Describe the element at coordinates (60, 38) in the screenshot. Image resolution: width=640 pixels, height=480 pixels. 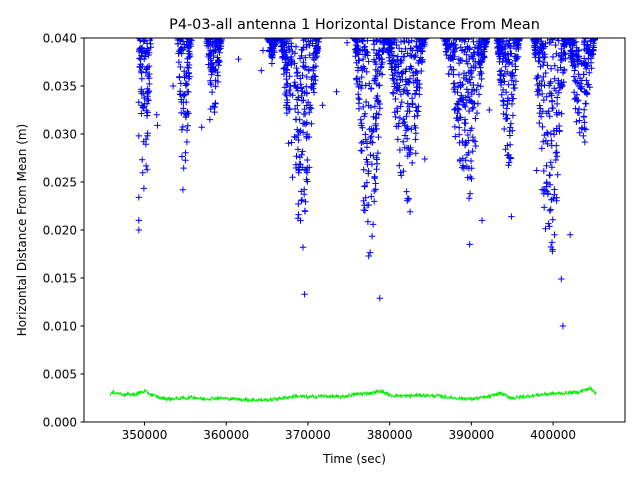
I see `y-tick-label: 0.040` at that location.